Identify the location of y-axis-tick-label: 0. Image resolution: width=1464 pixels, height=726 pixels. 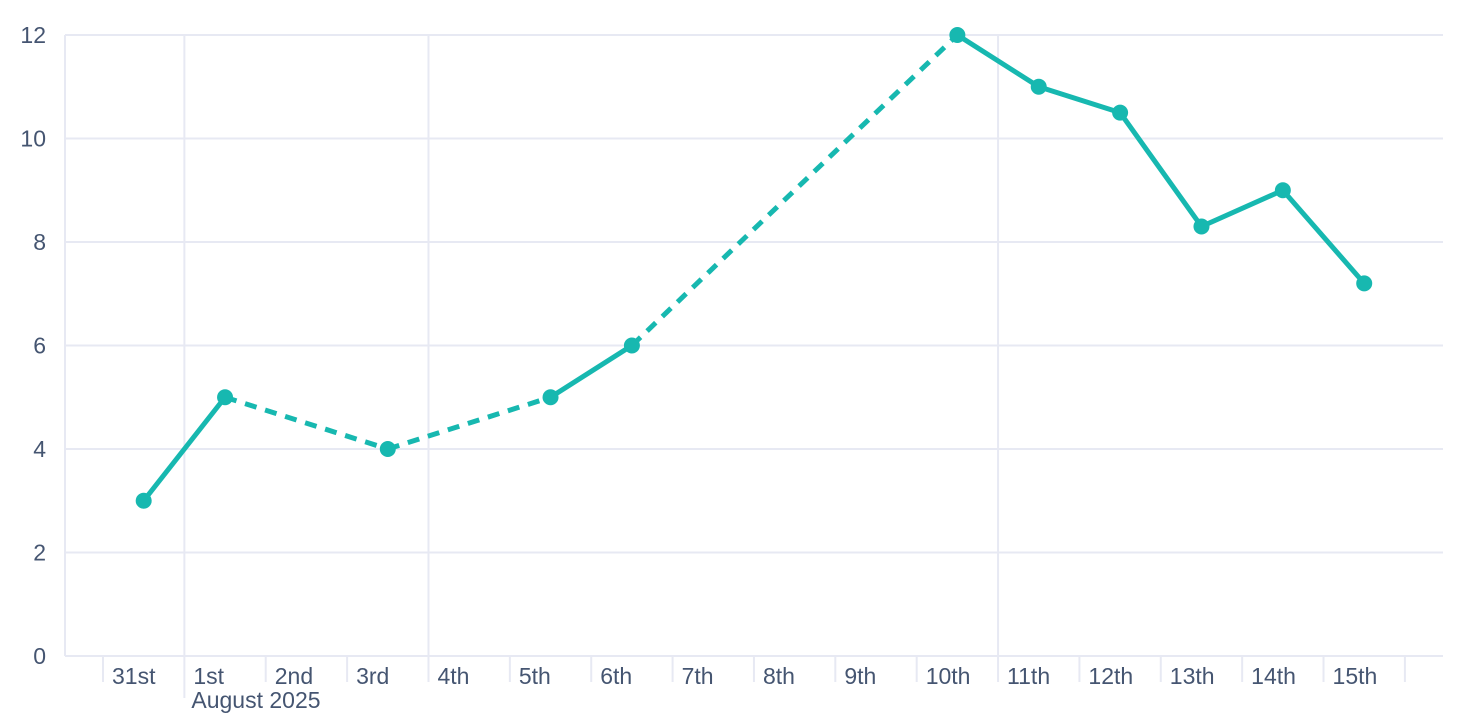
(39, 656).